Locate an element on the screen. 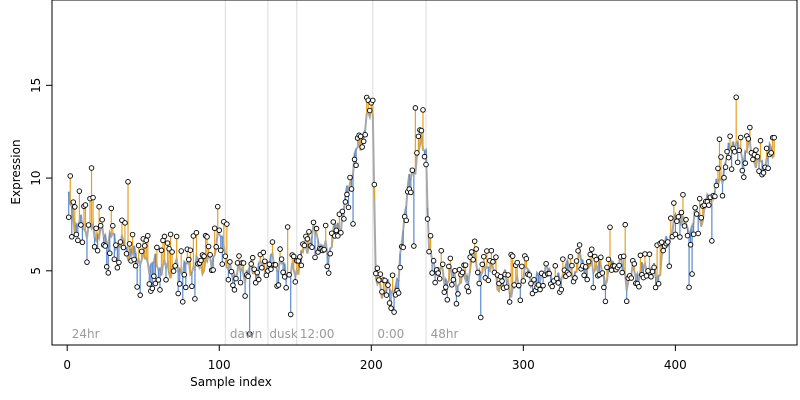  y-axis: 5 10 15 is located at coordinates (40, 176).